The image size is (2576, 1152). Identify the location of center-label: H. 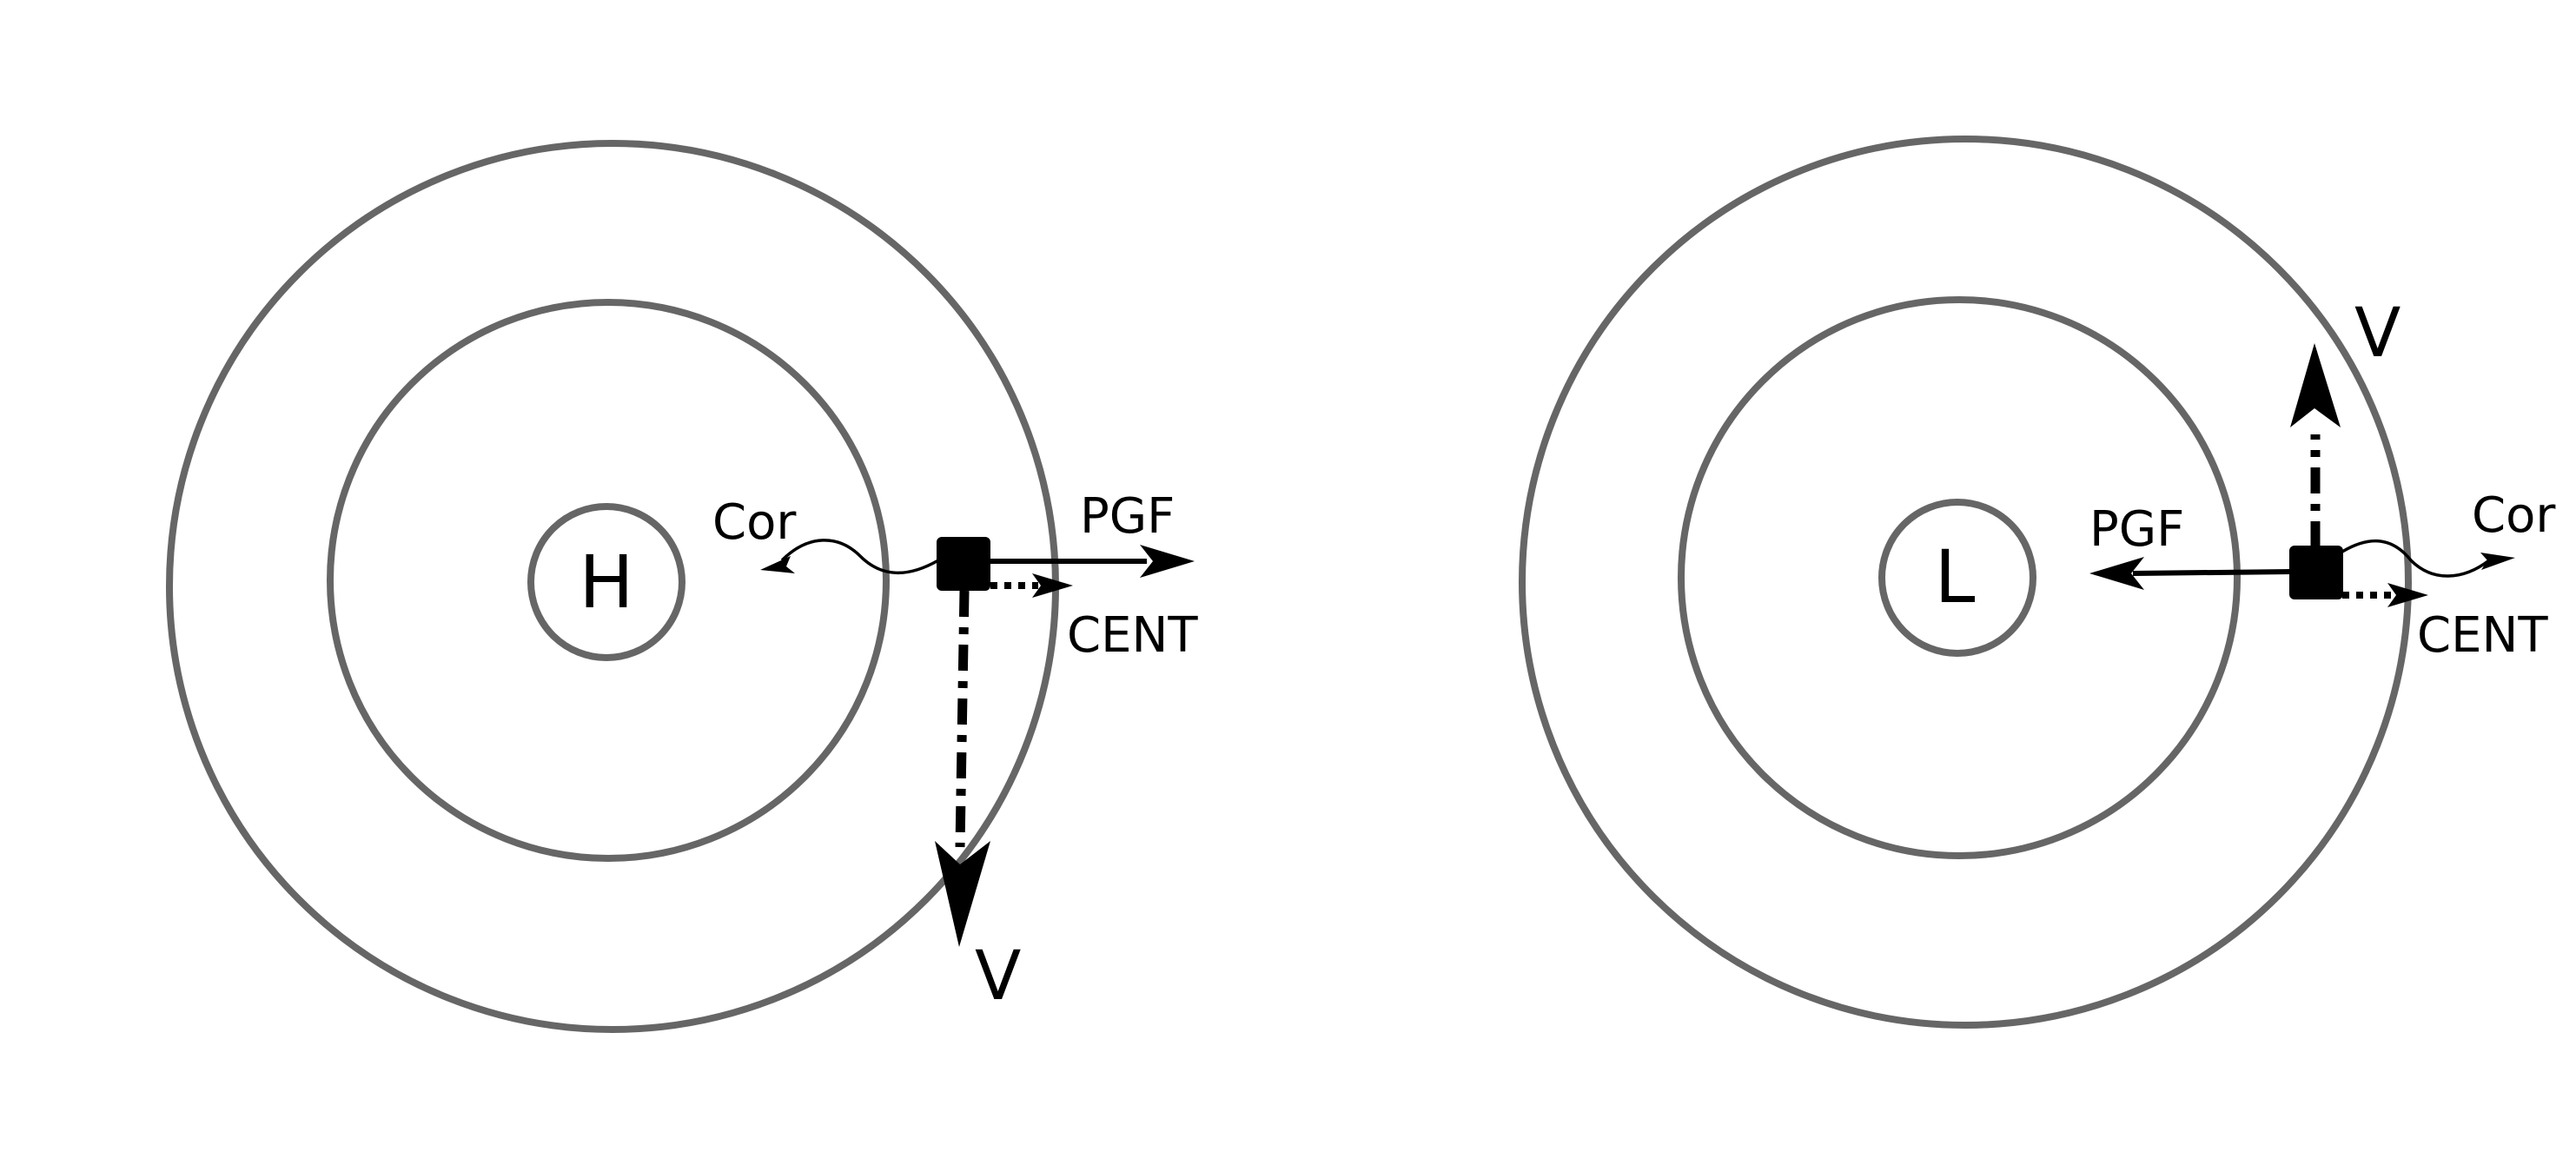
(606, 582).